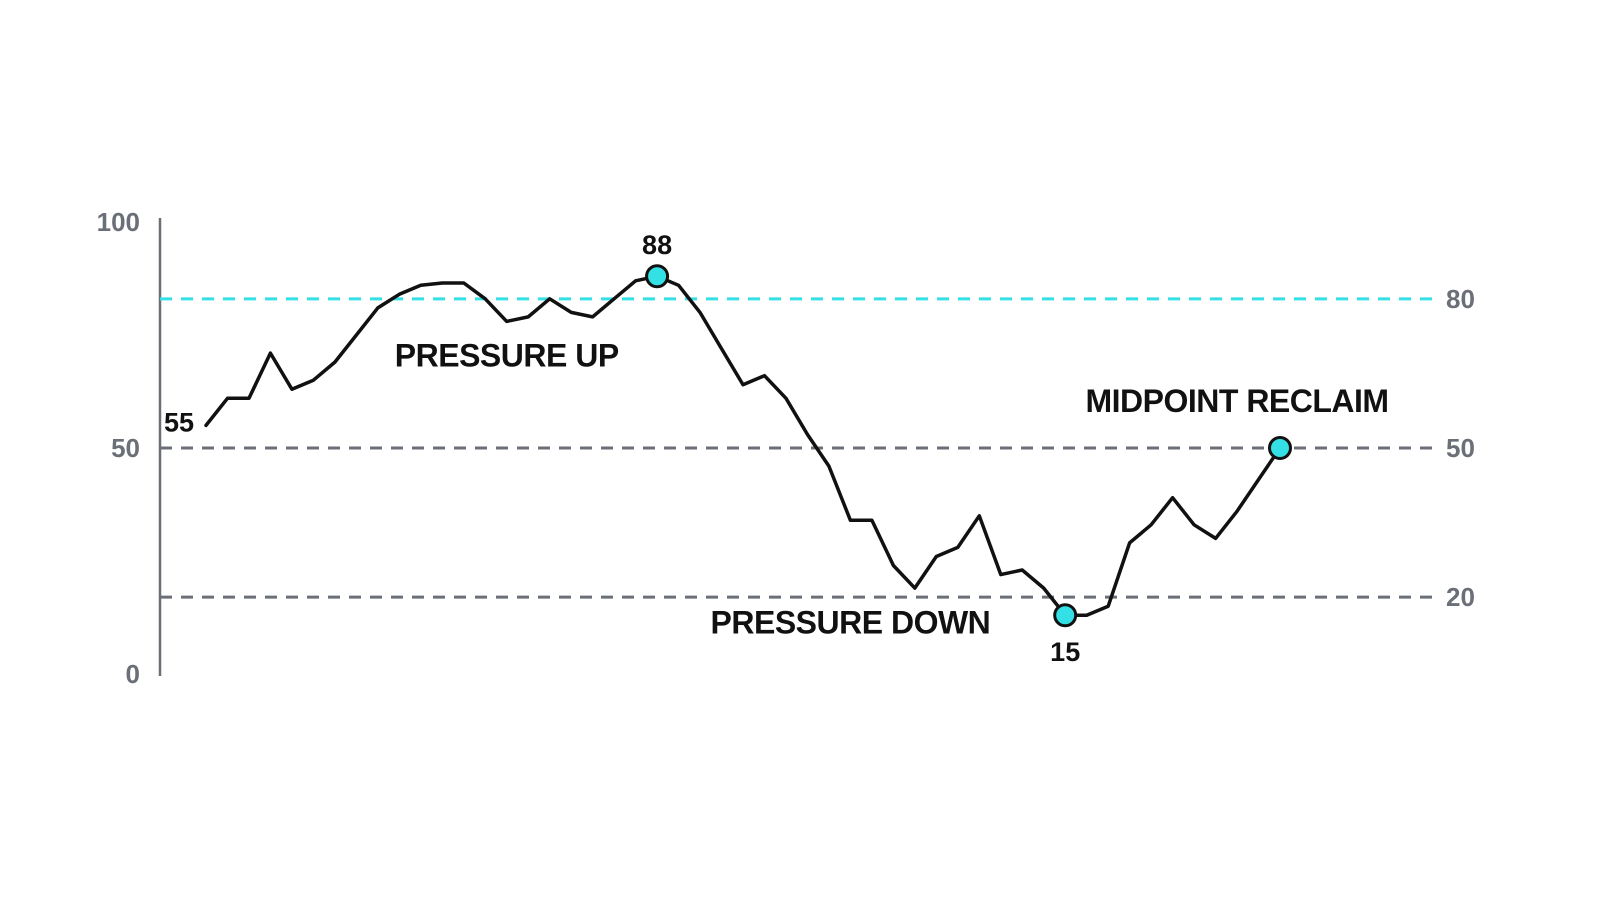 The height and width of the screenshot is (914, 1600). What do you see at coordinates (125, 448) in the screenshot?
I see `left-tick-label: 50` at bounding box center [125, 448].